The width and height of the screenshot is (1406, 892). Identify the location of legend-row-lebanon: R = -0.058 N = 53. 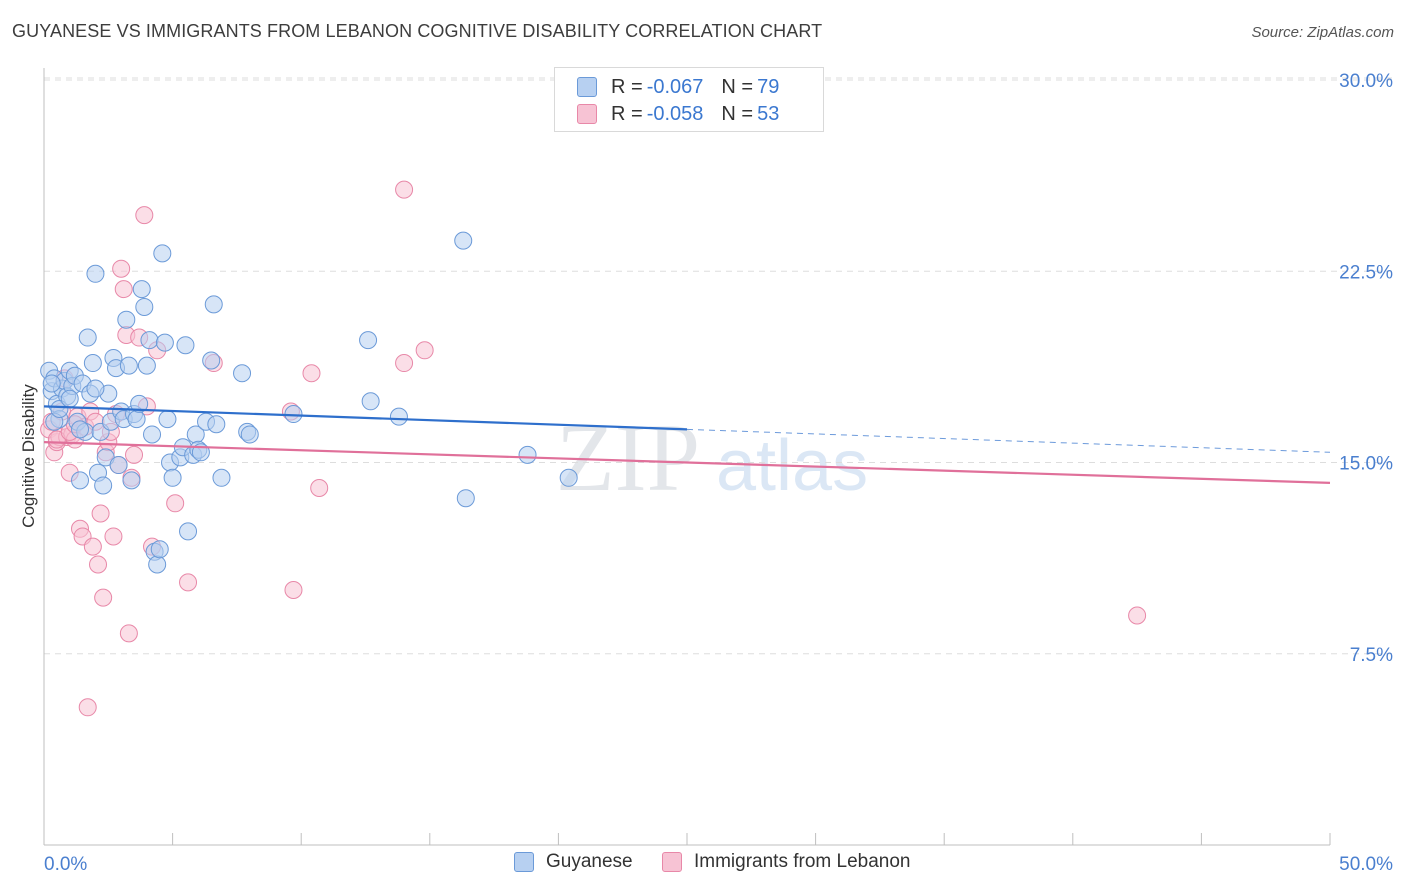
(678, 114).